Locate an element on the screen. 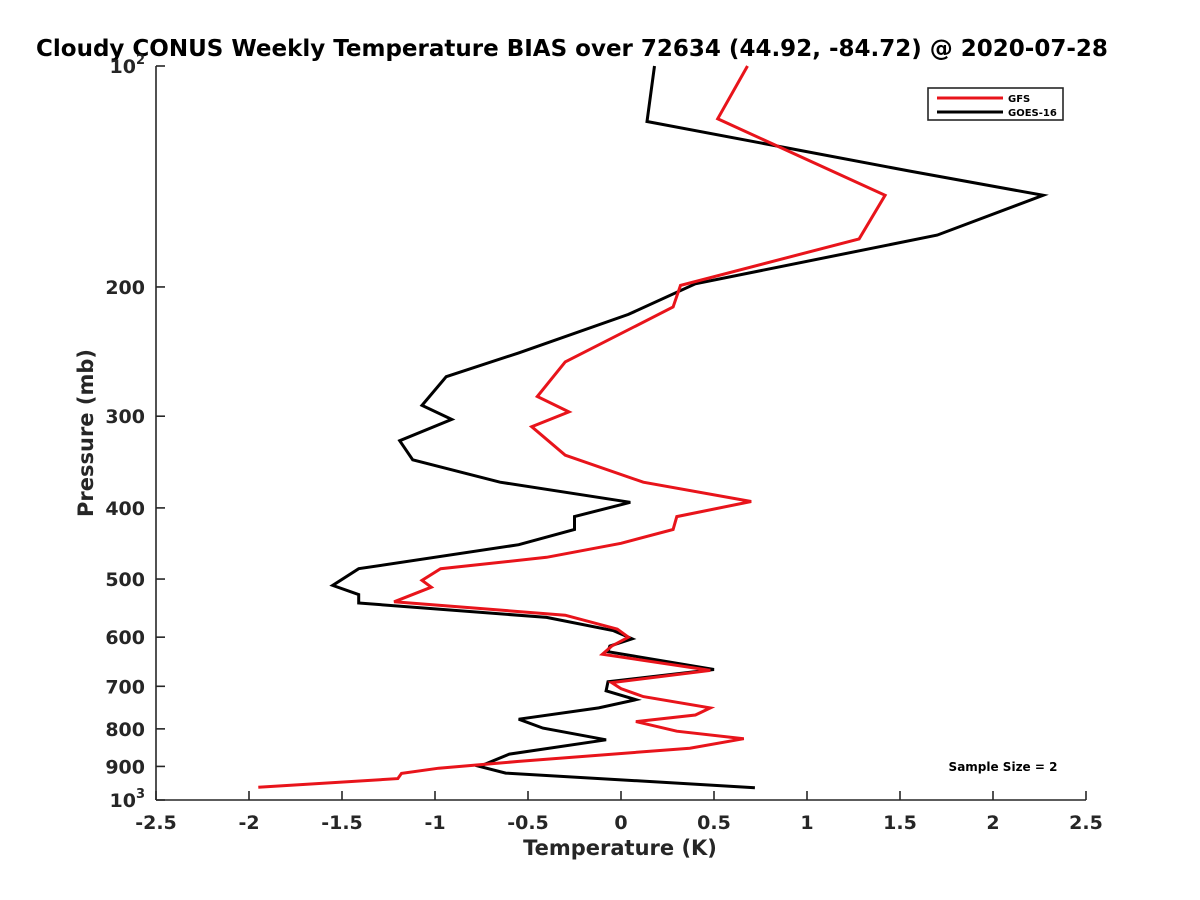 This screenshot has height=900, width=1200. y-tick-label: 800 is located at coordinates (125, 730).